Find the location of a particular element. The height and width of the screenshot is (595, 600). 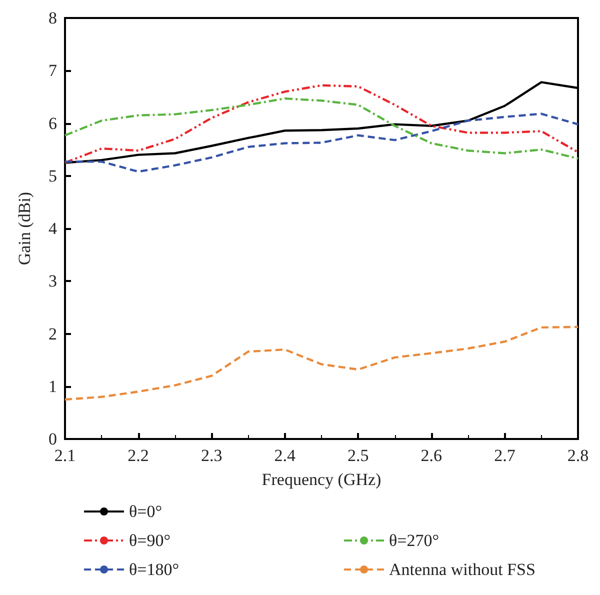

x-tick-label: 2.4 is located at coordinates (285, 455).